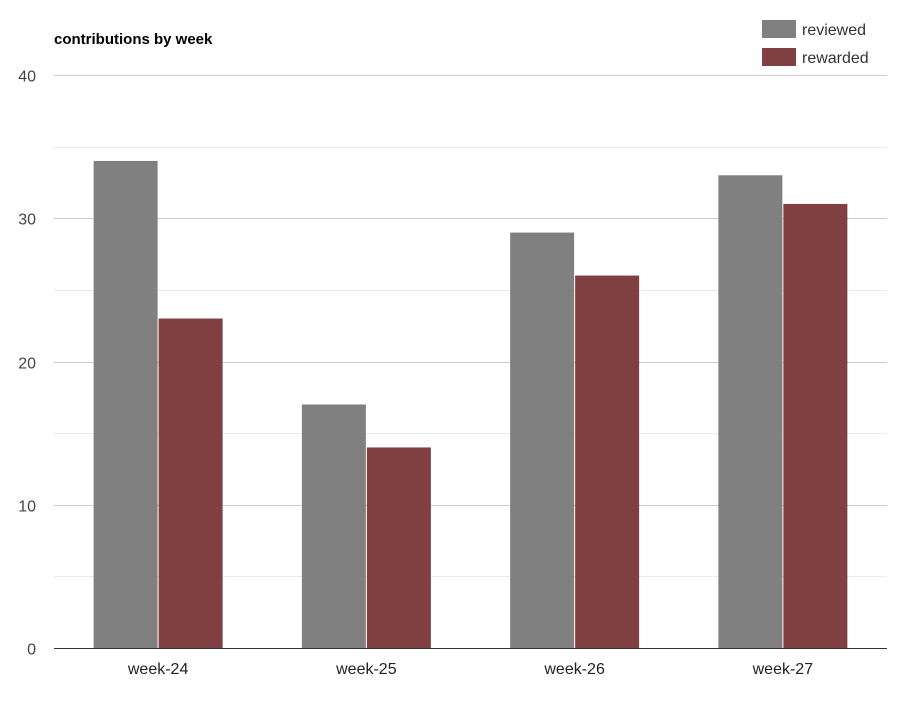 The image size is (897, 708). Describe the element at coordinates (815, 43) in the screenshot. I see `legend: reviewed rewarded` at that location.